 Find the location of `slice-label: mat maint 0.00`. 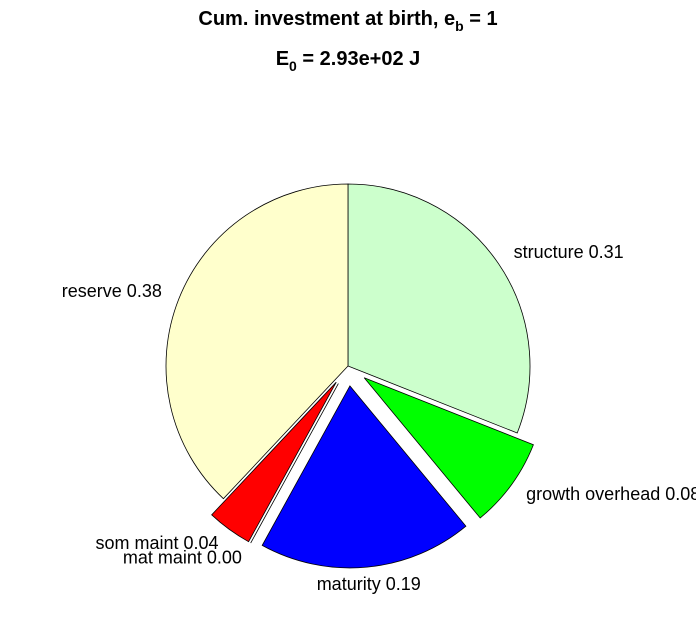

slice-label: mat maint 0.00 is located at coordinates (182, 558).